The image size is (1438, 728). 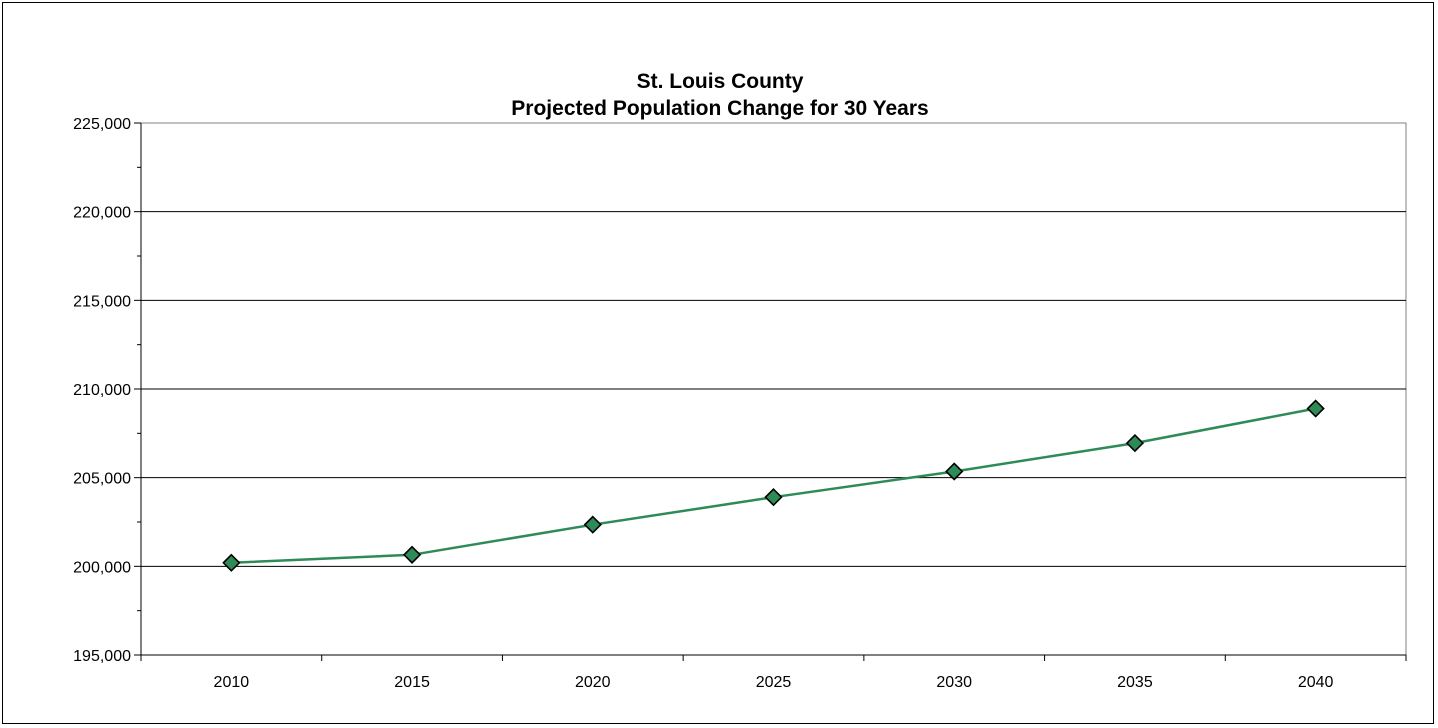 What do you see at coordinates (1135, 682) in the screenshot?
I see `x-tick-label: 2035` at bounding box center [1135, 682].